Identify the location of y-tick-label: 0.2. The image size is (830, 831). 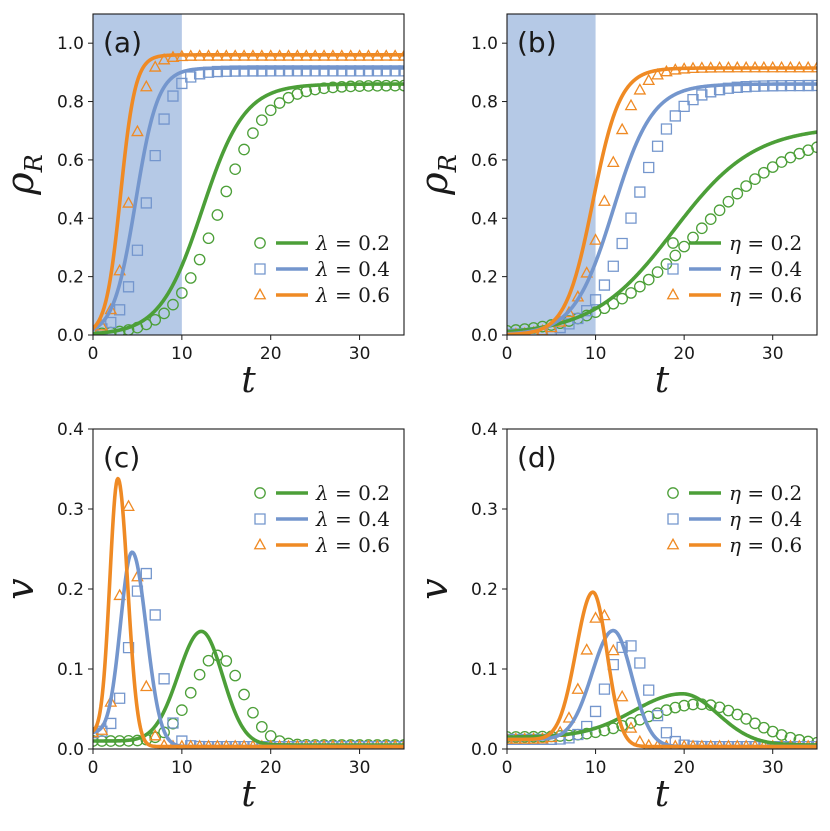
(484, 590).